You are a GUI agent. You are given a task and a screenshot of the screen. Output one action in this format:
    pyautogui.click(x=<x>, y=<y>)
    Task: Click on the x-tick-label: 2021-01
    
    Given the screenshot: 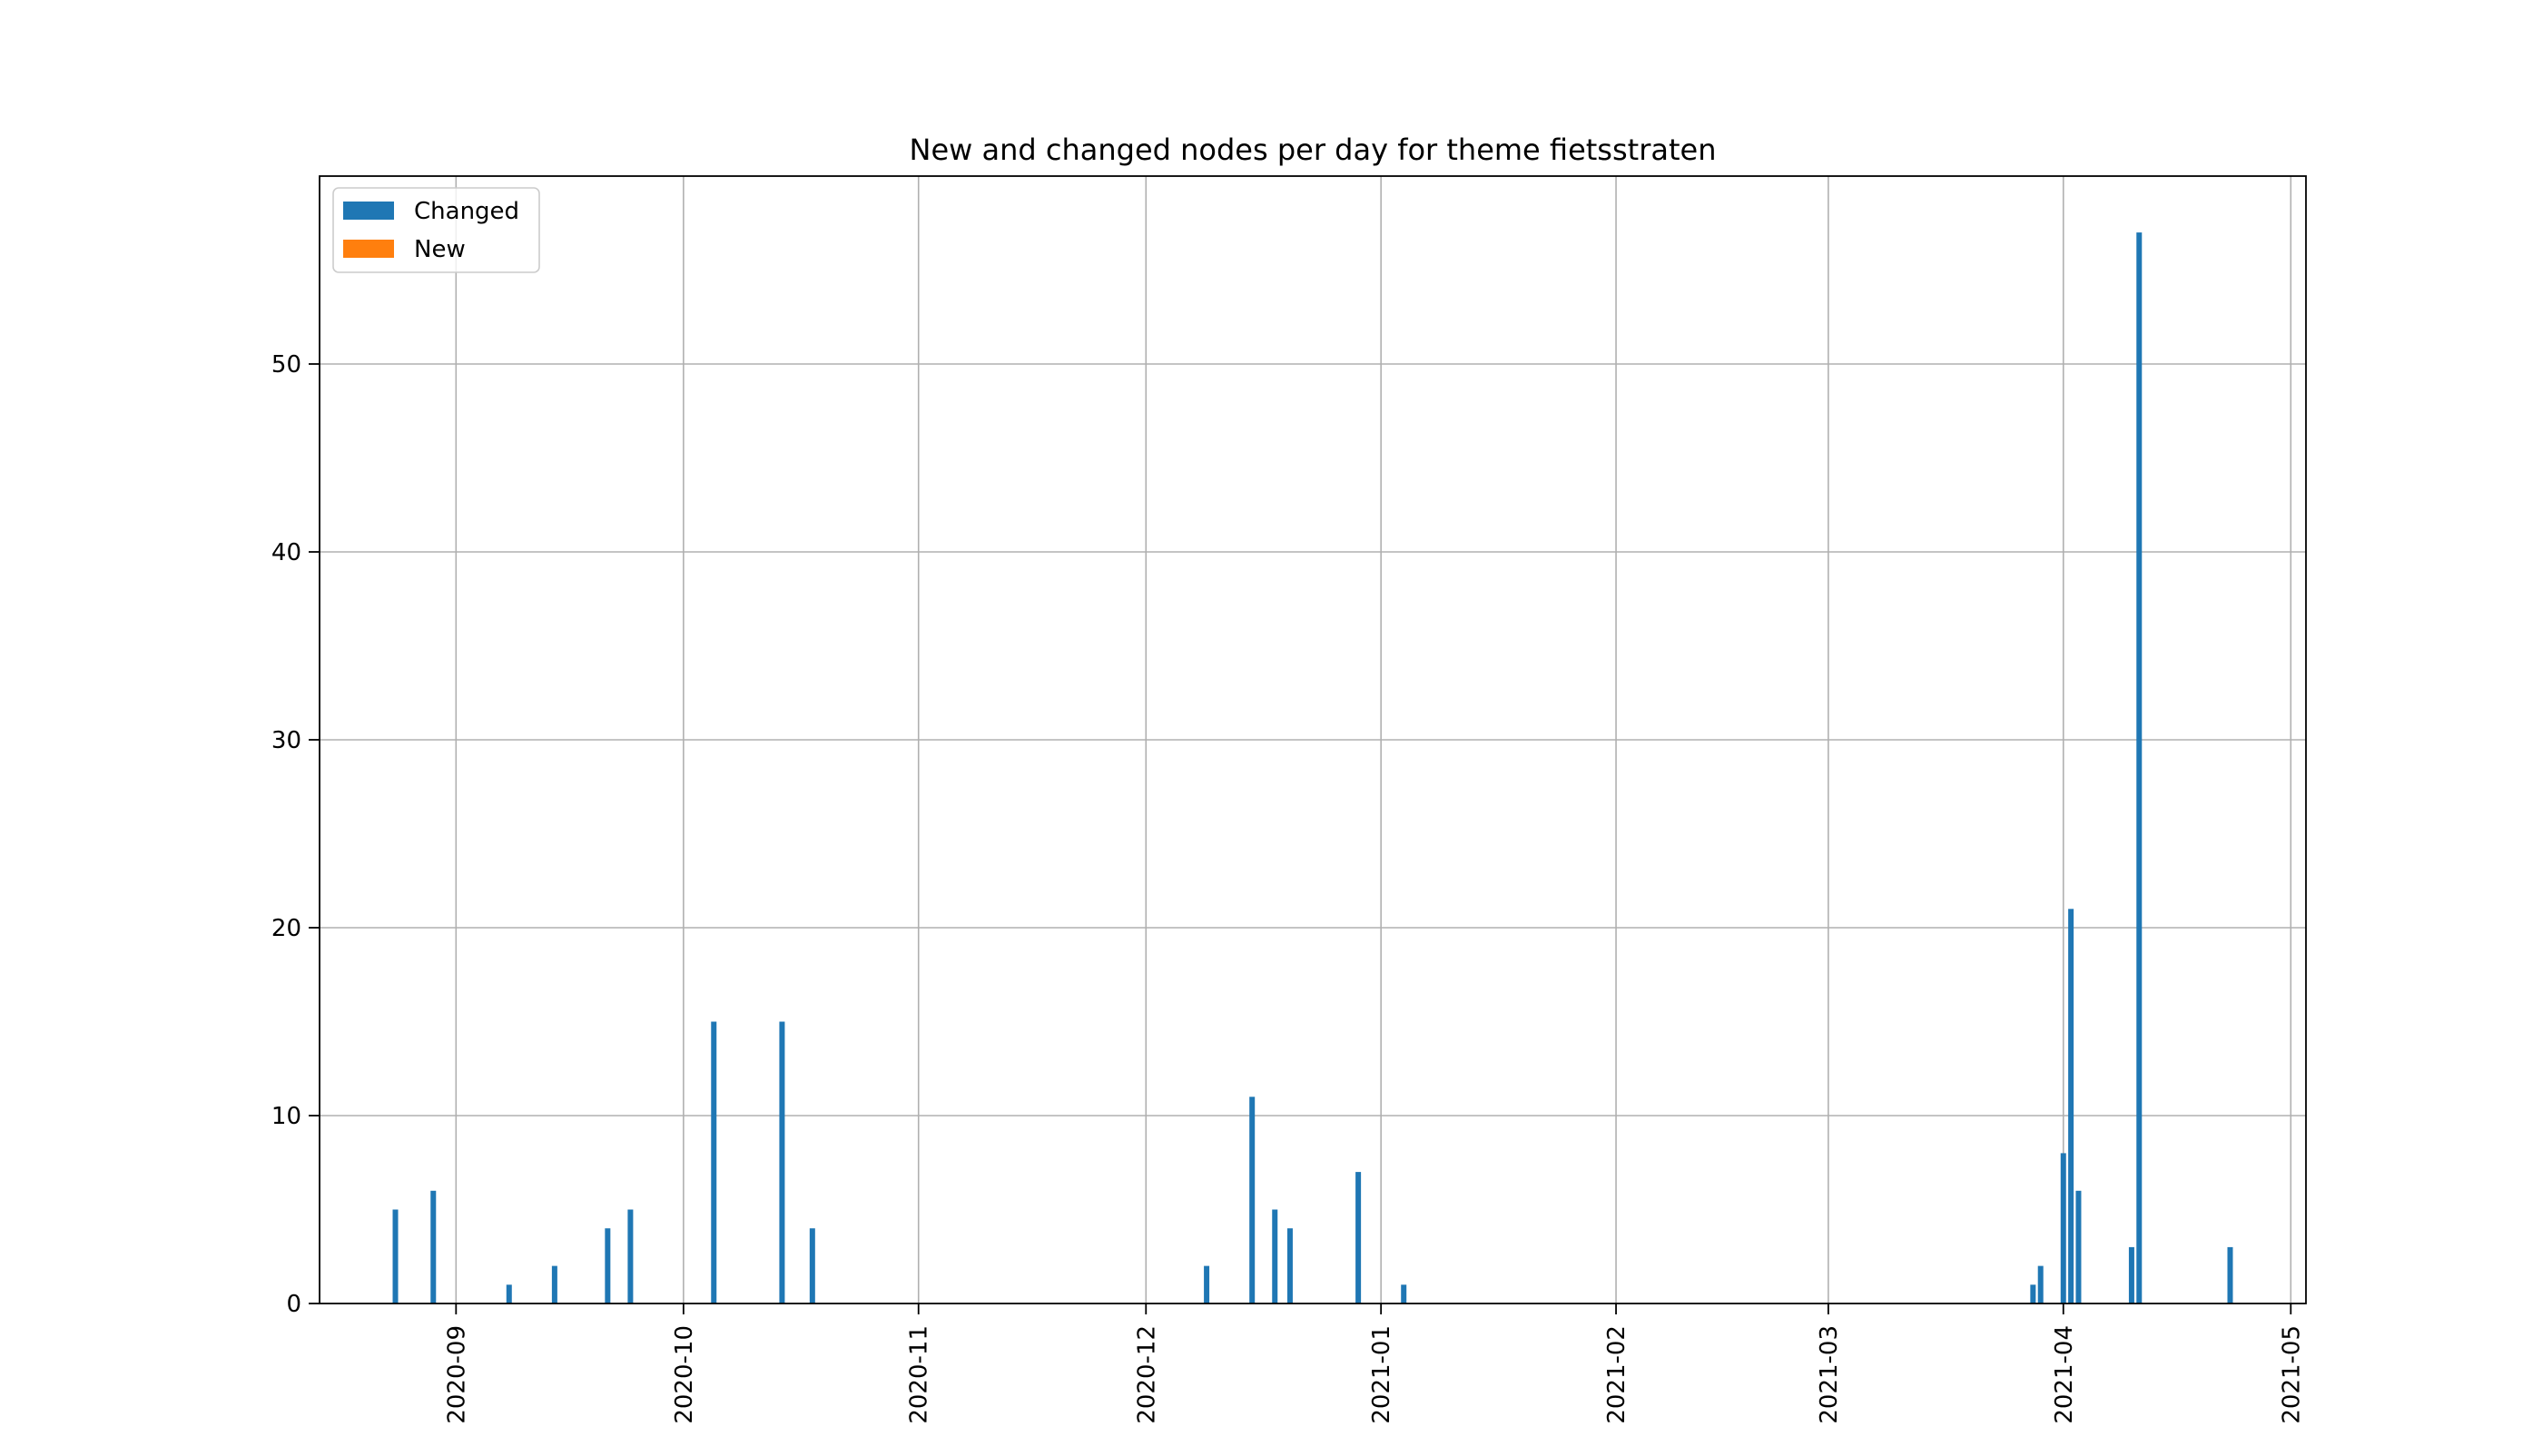 What is the action you would take?
    pyautogui.click(x=1381, y=1374)
    